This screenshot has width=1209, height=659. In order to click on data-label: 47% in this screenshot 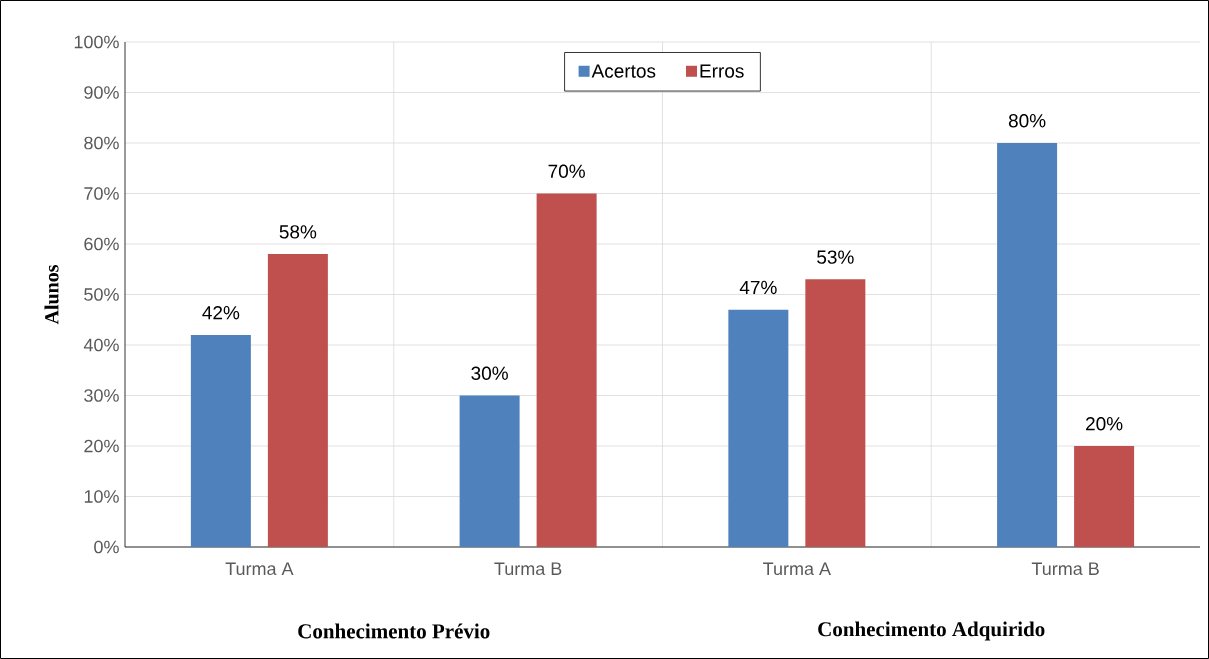, I will do `click(758, 287)`.